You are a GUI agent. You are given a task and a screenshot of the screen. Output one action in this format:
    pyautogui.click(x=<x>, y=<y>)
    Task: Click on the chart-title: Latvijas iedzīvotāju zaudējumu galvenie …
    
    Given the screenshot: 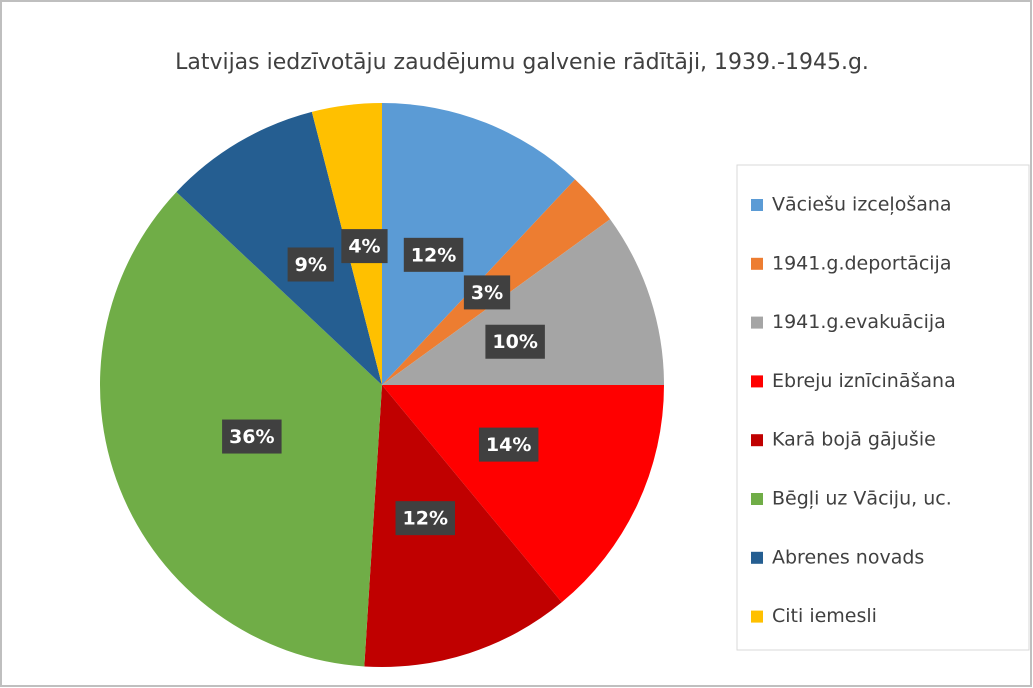 What is the action you would take?
    pyautogui.click(x=522, y=62)
    